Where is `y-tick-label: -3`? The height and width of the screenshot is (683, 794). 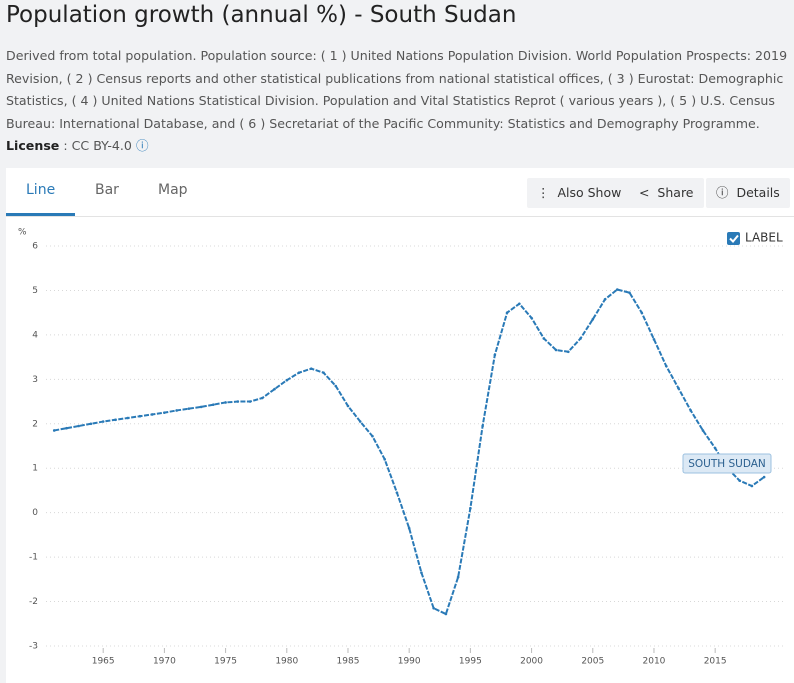 y-tick-label: -3 is located at coordinates (33, 647).